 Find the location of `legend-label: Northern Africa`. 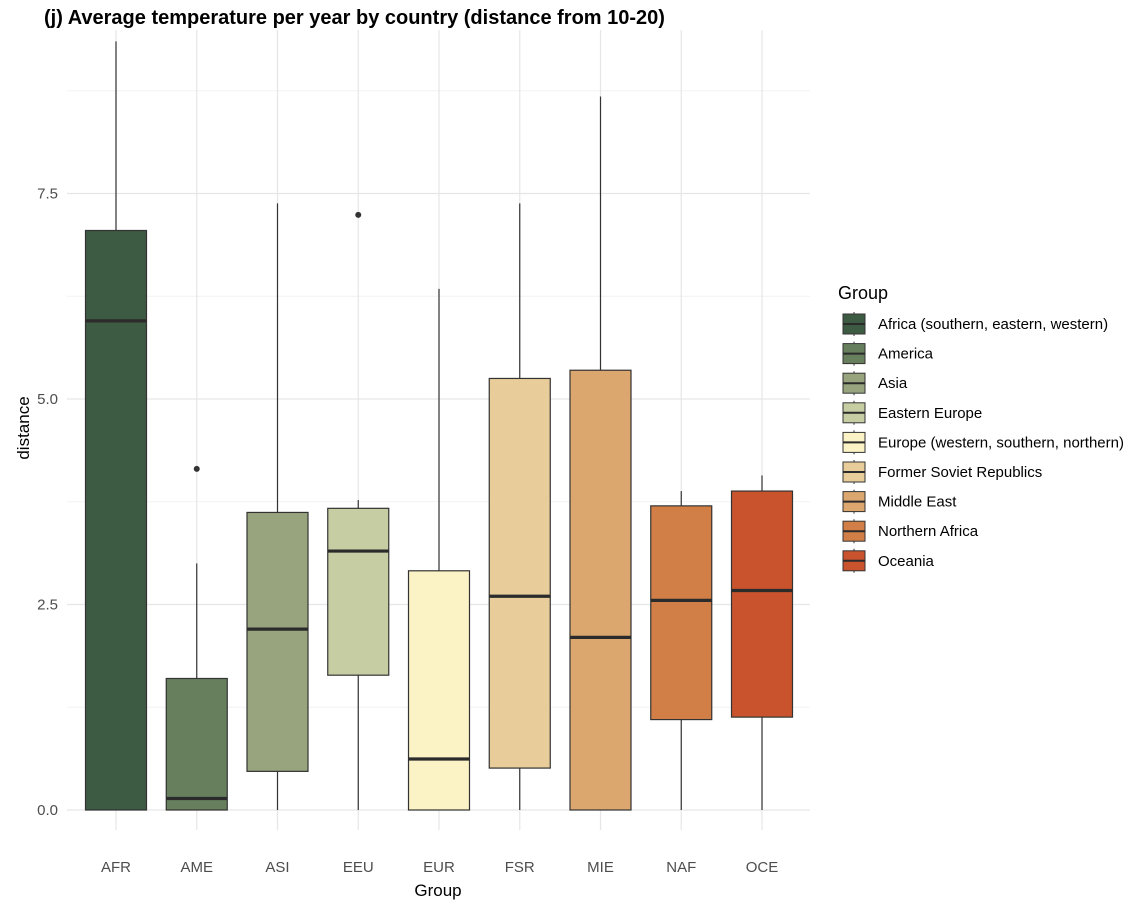

legend-label: Northern Africa is located at coordinates (928, 531).